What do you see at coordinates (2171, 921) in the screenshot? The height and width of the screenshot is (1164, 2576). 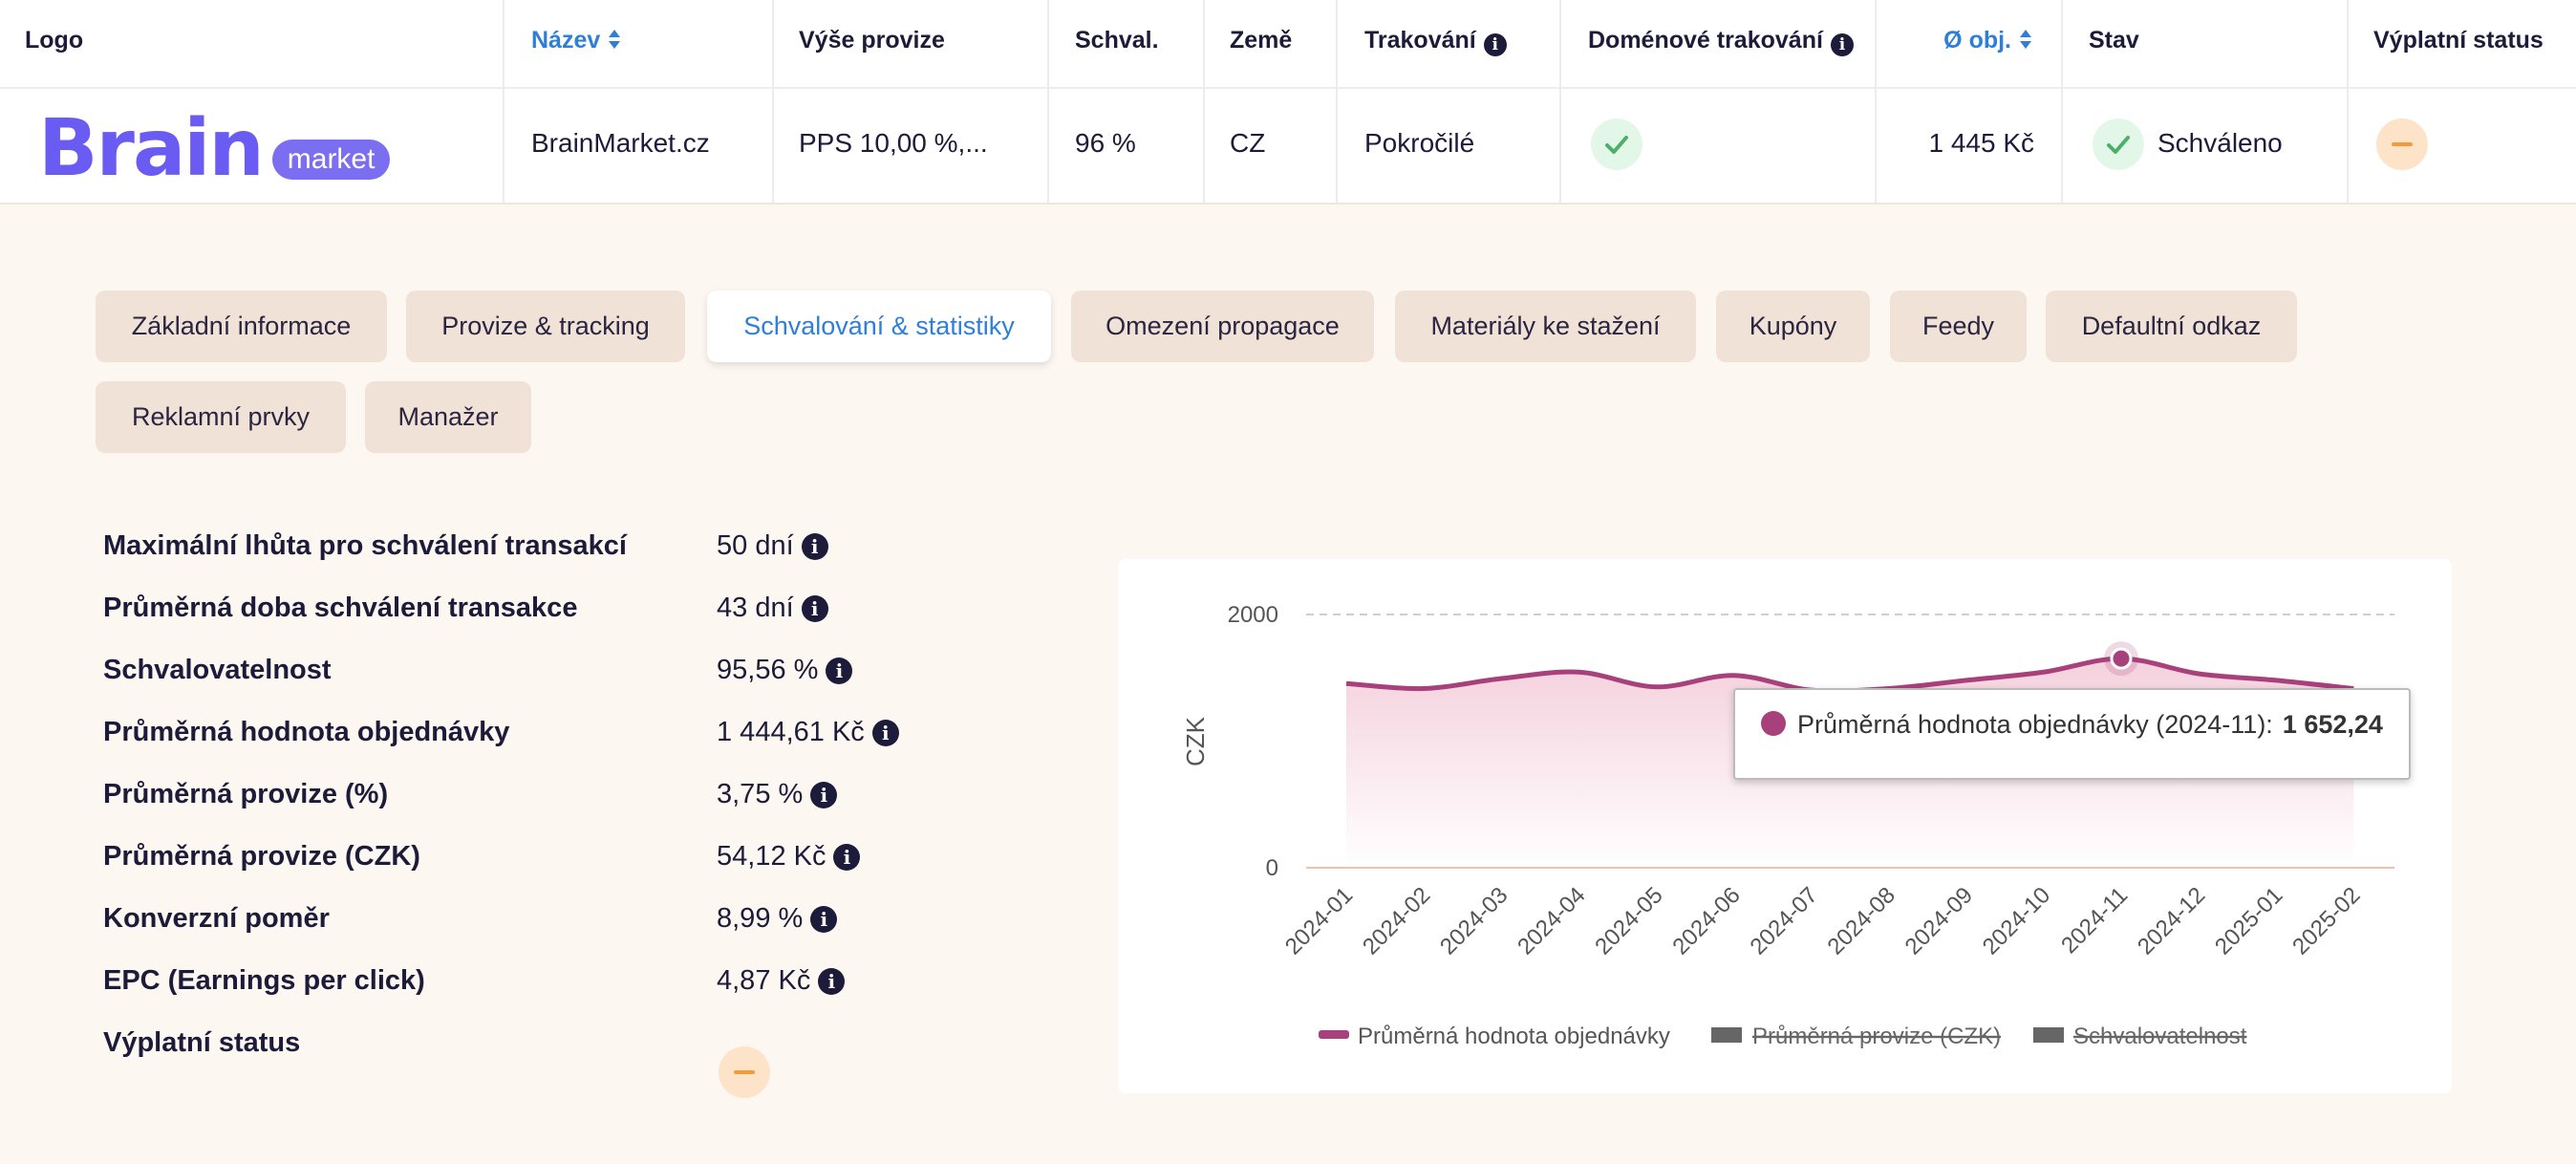 I see `x-tick-label: 2024-12` at bounding box center [2171, 921].